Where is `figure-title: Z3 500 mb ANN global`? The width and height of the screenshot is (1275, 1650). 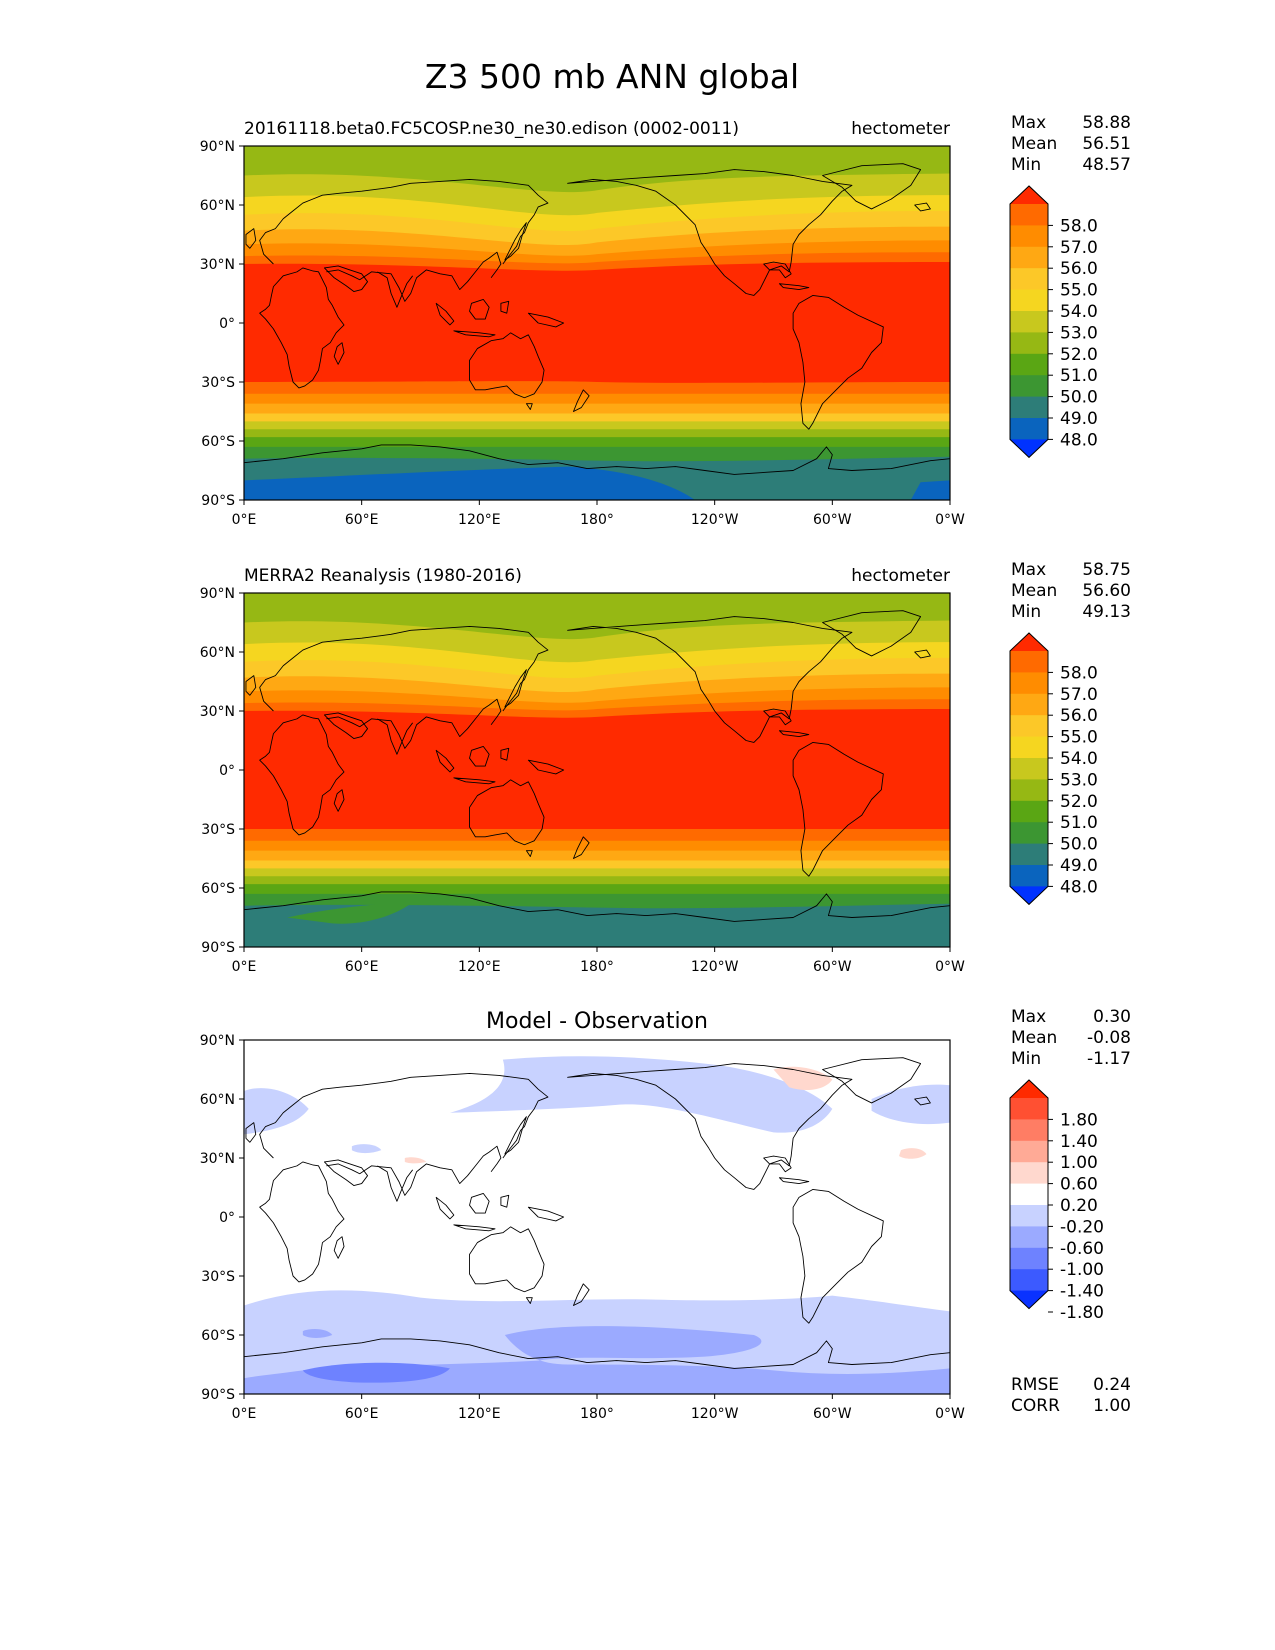 figure-title: Z3 500 mb ANN global is located at coordinates (612, 76).